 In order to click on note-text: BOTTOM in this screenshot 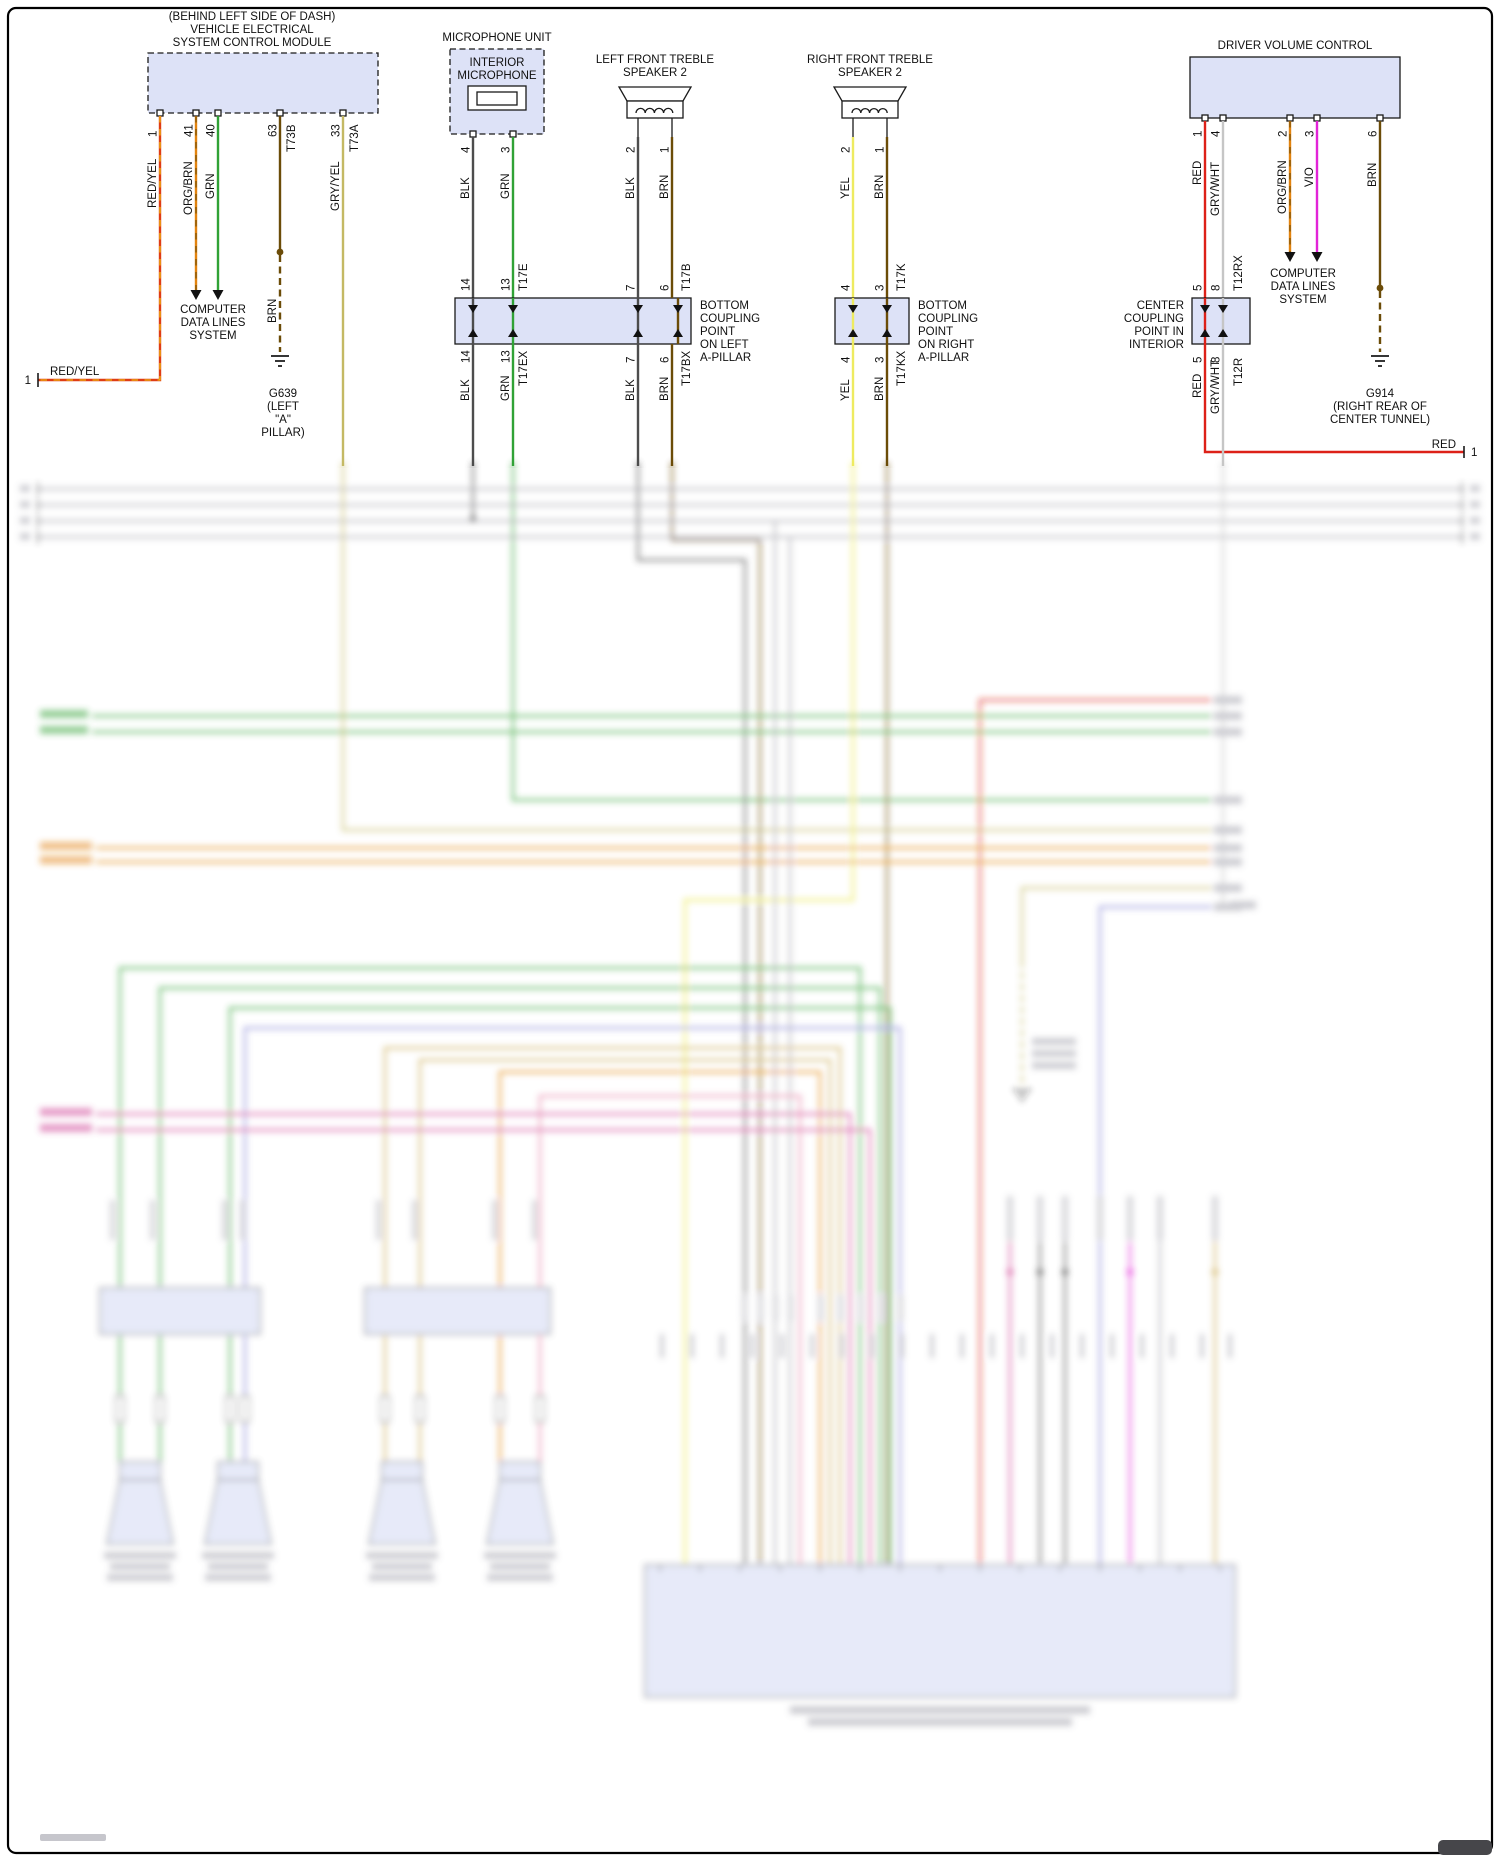, I will do `click(724, 306)`.